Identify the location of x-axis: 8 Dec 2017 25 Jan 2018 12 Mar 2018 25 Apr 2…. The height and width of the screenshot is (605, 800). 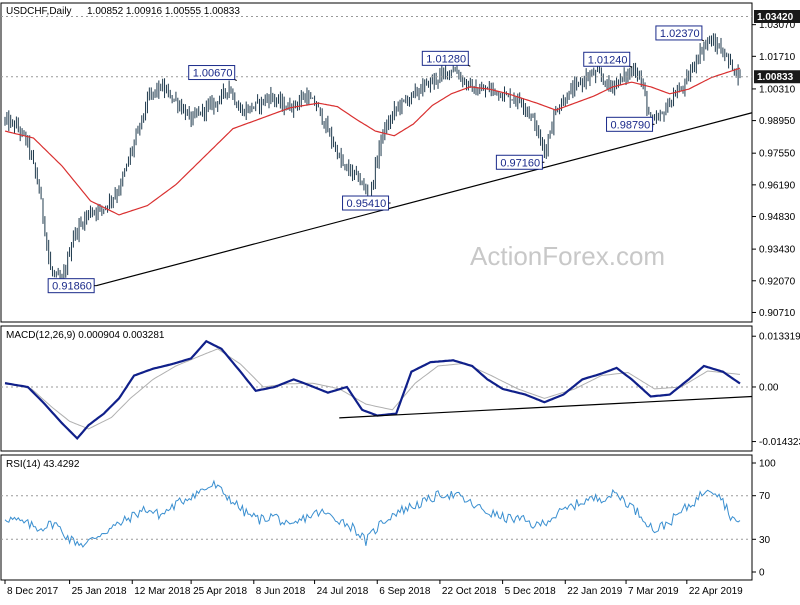
(373, 588).